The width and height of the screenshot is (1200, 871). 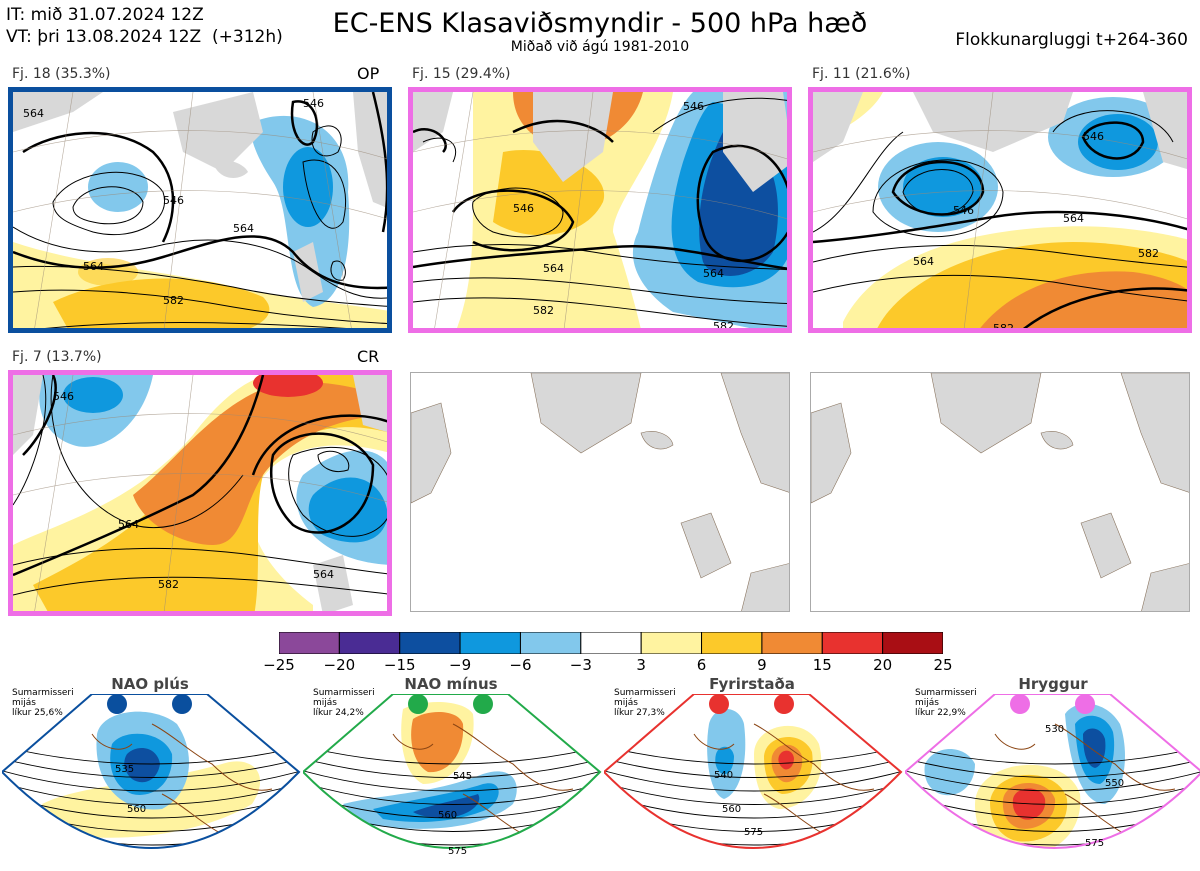 I want to click on colorbar-tick-label: −3, so click(x=580, y=665).